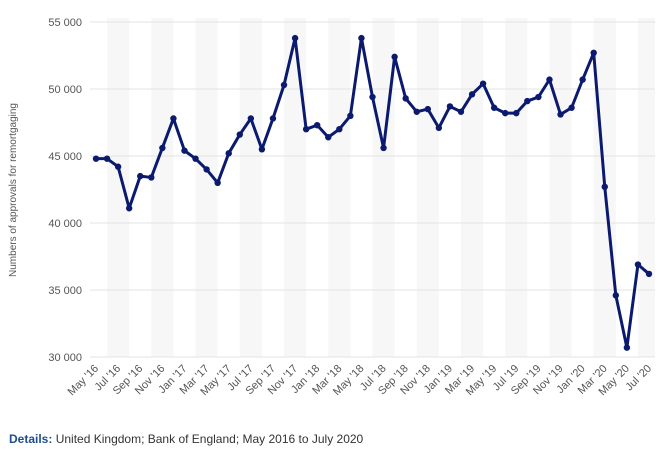 Image resolution: width=672 pixels, height=460 pixels. Describe the element at coordinates (65, 358) in the screenshot. I see `y-tick-label: 30 000` at that location.